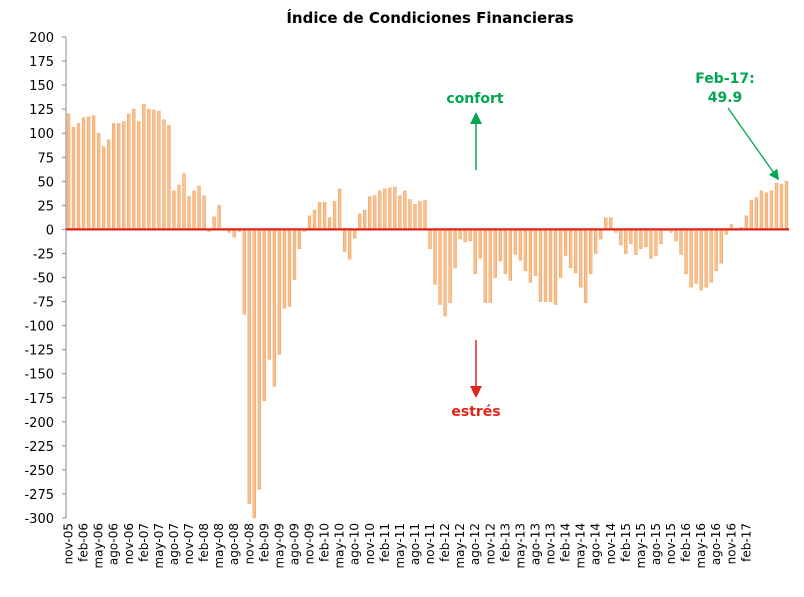 Image resolution: width=804 pixels, height=597 pixels. Describe the element at coordinates (551, 543) in the screenshot. I see `x-tick-label: nov-13` at that location.